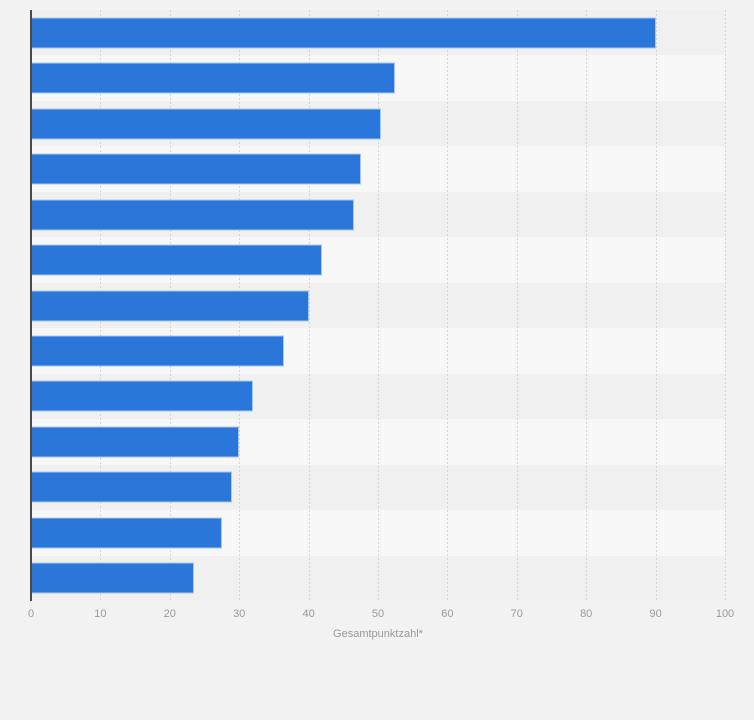  What do you see at coordinates (100, 614) in the screenshot?
I see `x-tick-label: 10` at bounding box center [100, 614].